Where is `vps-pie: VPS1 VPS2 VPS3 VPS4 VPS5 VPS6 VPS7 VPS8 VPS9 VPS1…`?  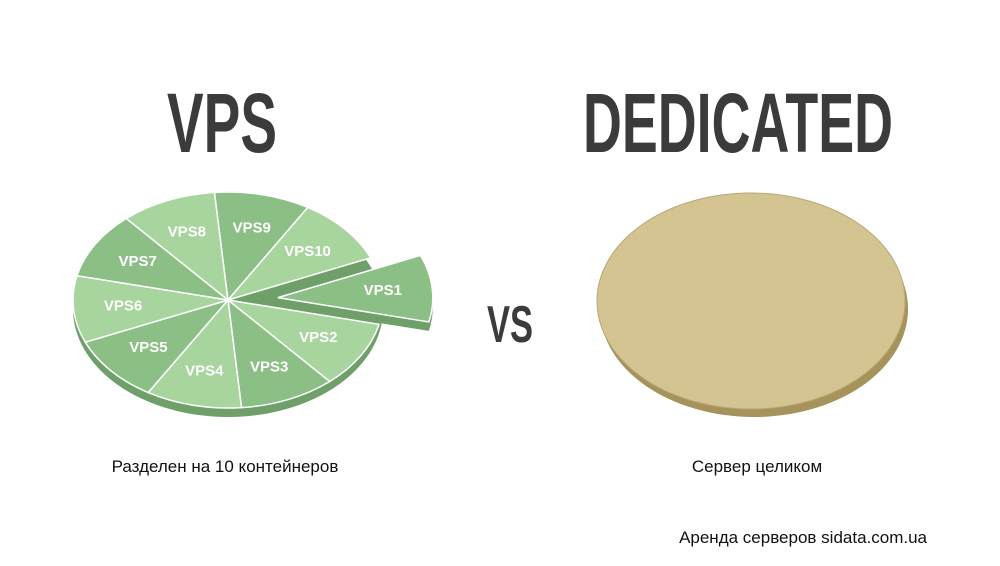
vps-pie: VPS1 VPS2 VPS3 VPS4 VPS5 VPS6 VPS7 VPS8 VPS9 VPS1… is located at coordinates (253, 304).